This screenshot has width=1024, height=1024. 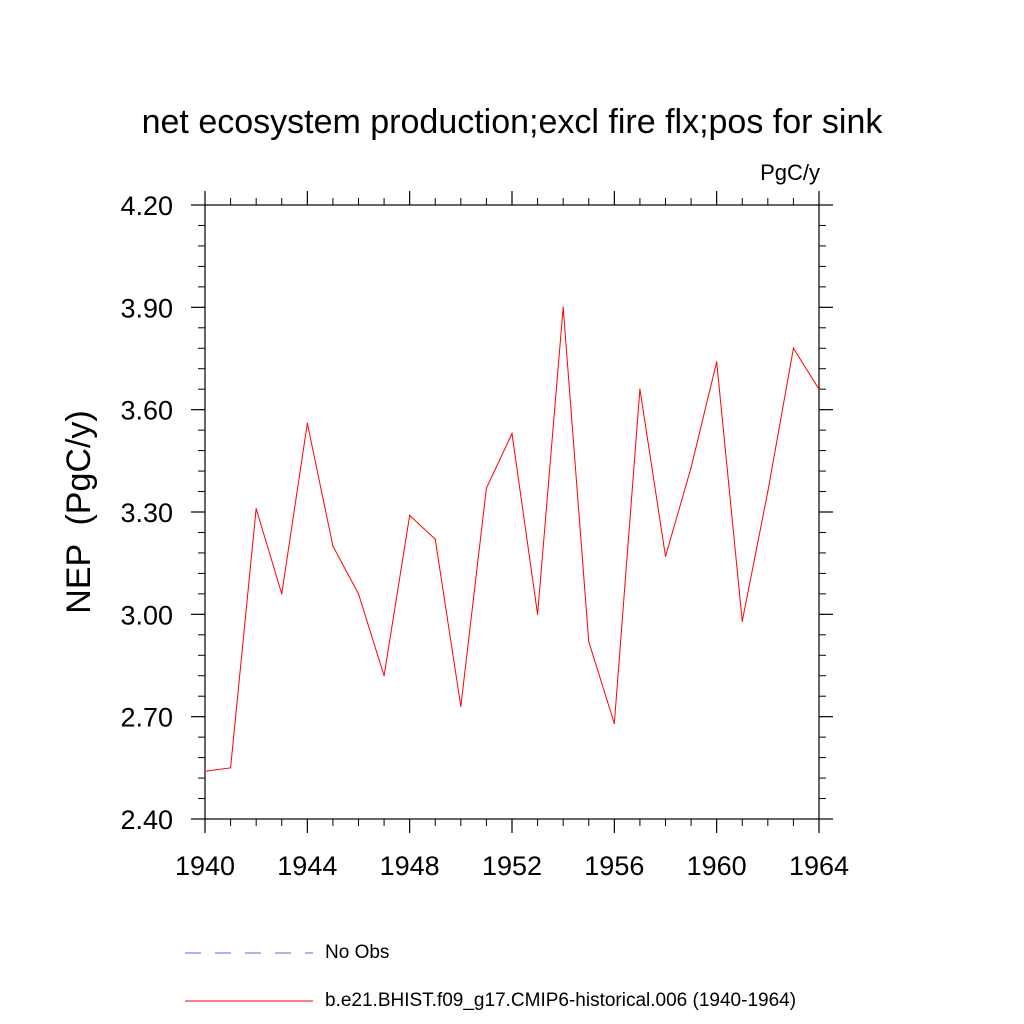 What do you see at coordinates (717, 866) in the screenshot?
I see `x-tick-label: 1960` at bounding box center [717, 866].